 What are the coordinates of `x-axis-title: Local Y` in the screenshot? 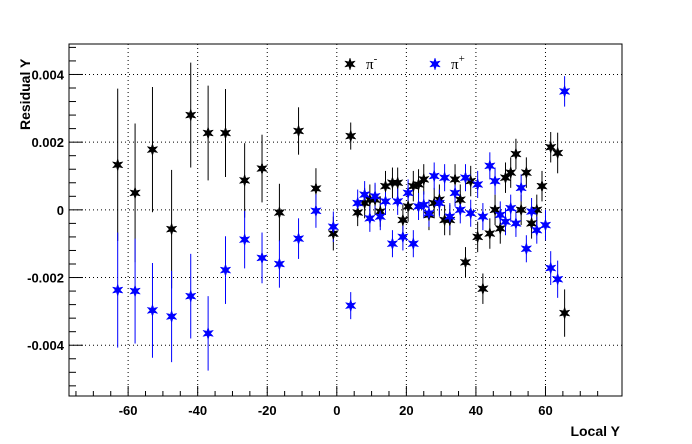 It's located at (595, 431).